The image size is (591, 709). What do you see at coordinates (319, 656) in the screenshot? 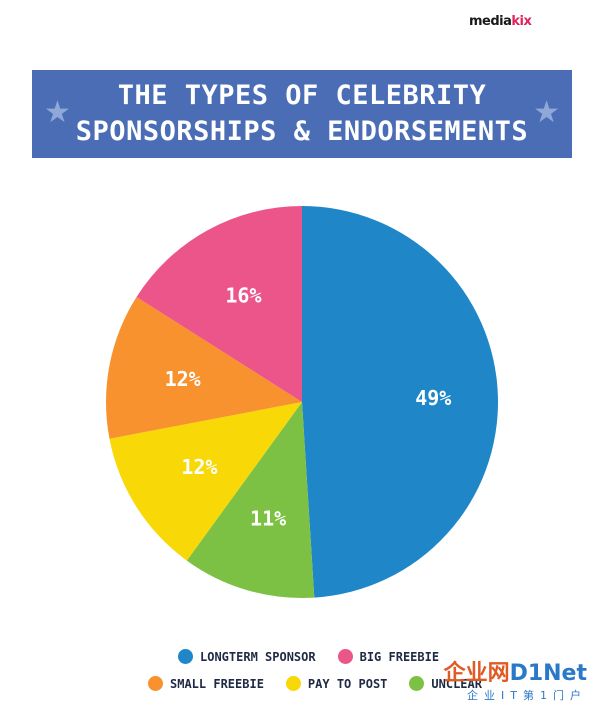
I see `legend-row-1: LONGTERM SPONSOR BIG FREEBIE` at bounding box center [319, 656].